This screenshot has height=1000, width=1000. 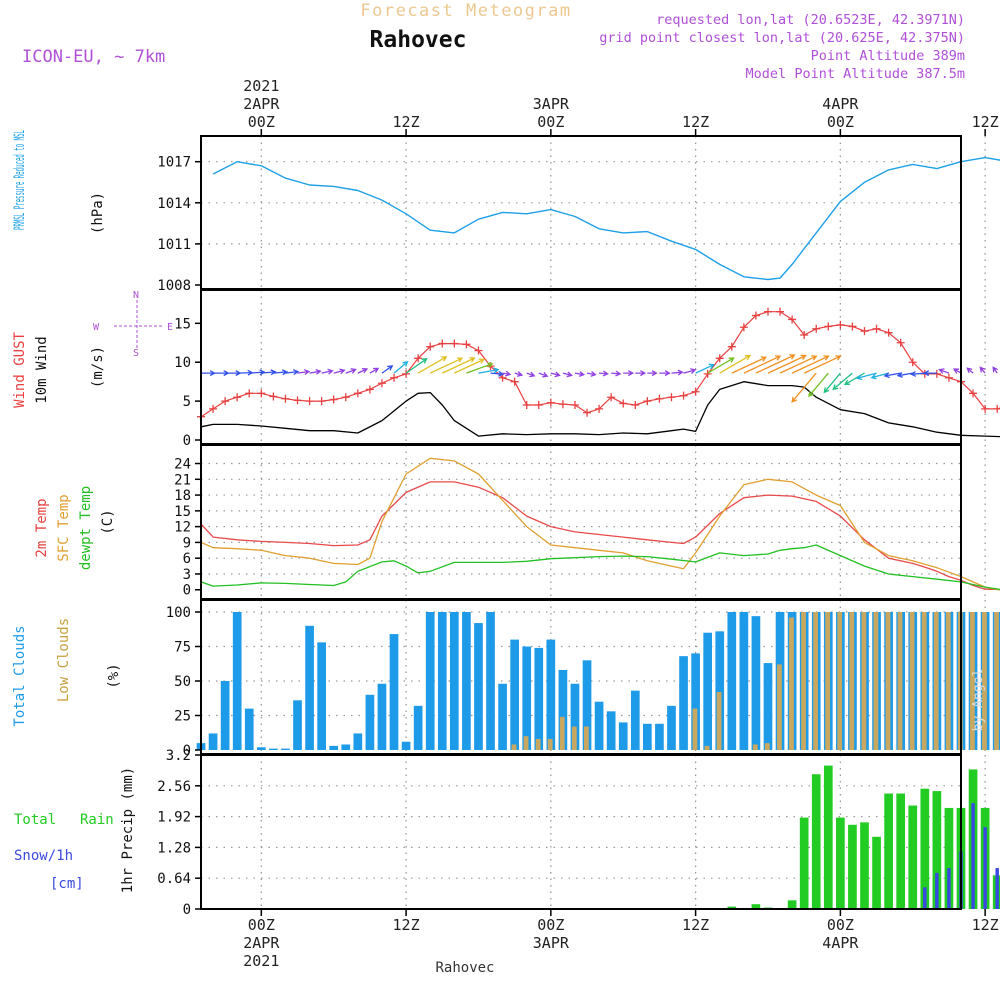 What do you see at coordinates (170, 327) in the screenshot?
I see `compass-e: E` at bounding box center [170, 327].